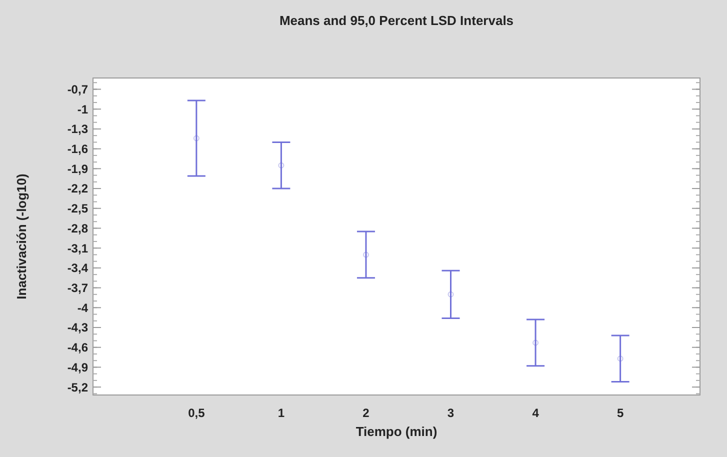  I want to click on chart-title: Means and 95,0 Percent LSD Intervals, so click(396, 20).